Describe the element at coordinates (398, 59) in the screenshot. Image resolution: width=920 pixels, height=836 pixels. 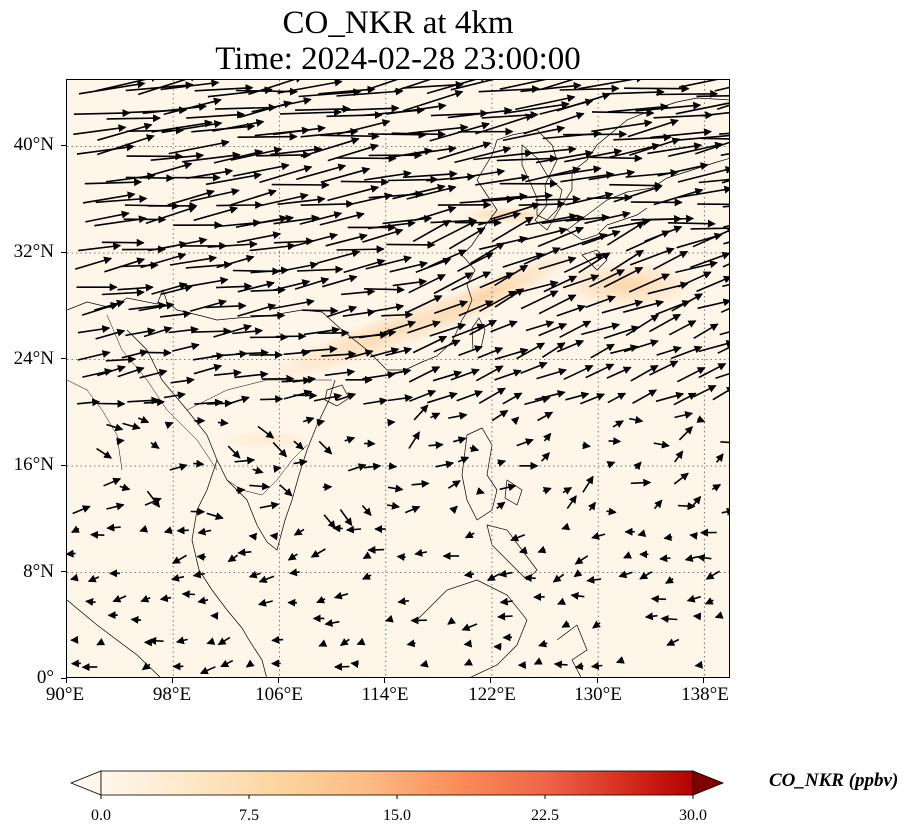
I see `chart-subtitle-time: Time: 2024-02-28 23:00:00` at that location.